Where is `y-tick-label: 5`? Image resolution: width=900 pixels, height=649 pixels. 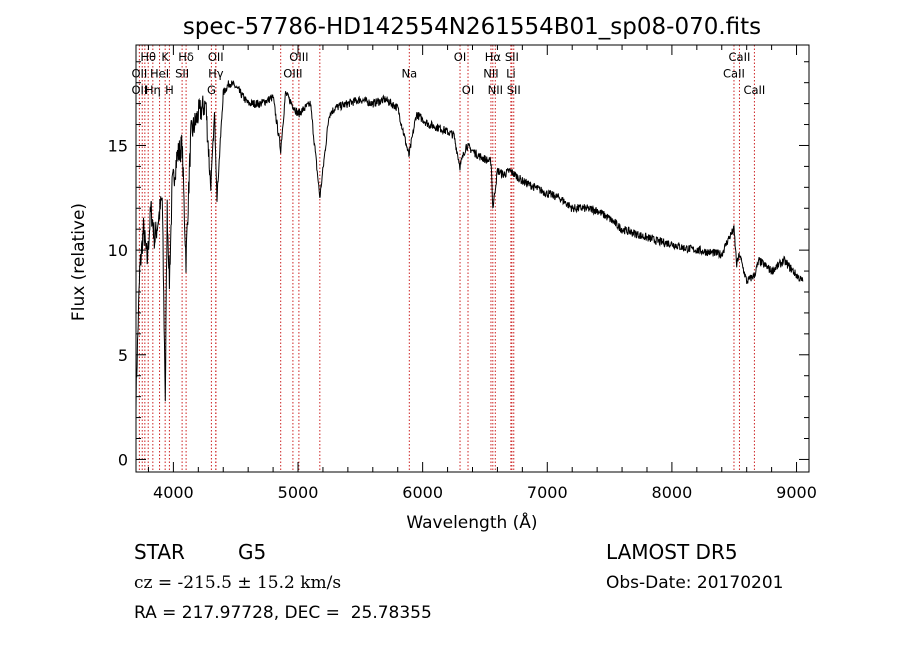 y-tick-label: 5 is located at coordinates (123, 355).